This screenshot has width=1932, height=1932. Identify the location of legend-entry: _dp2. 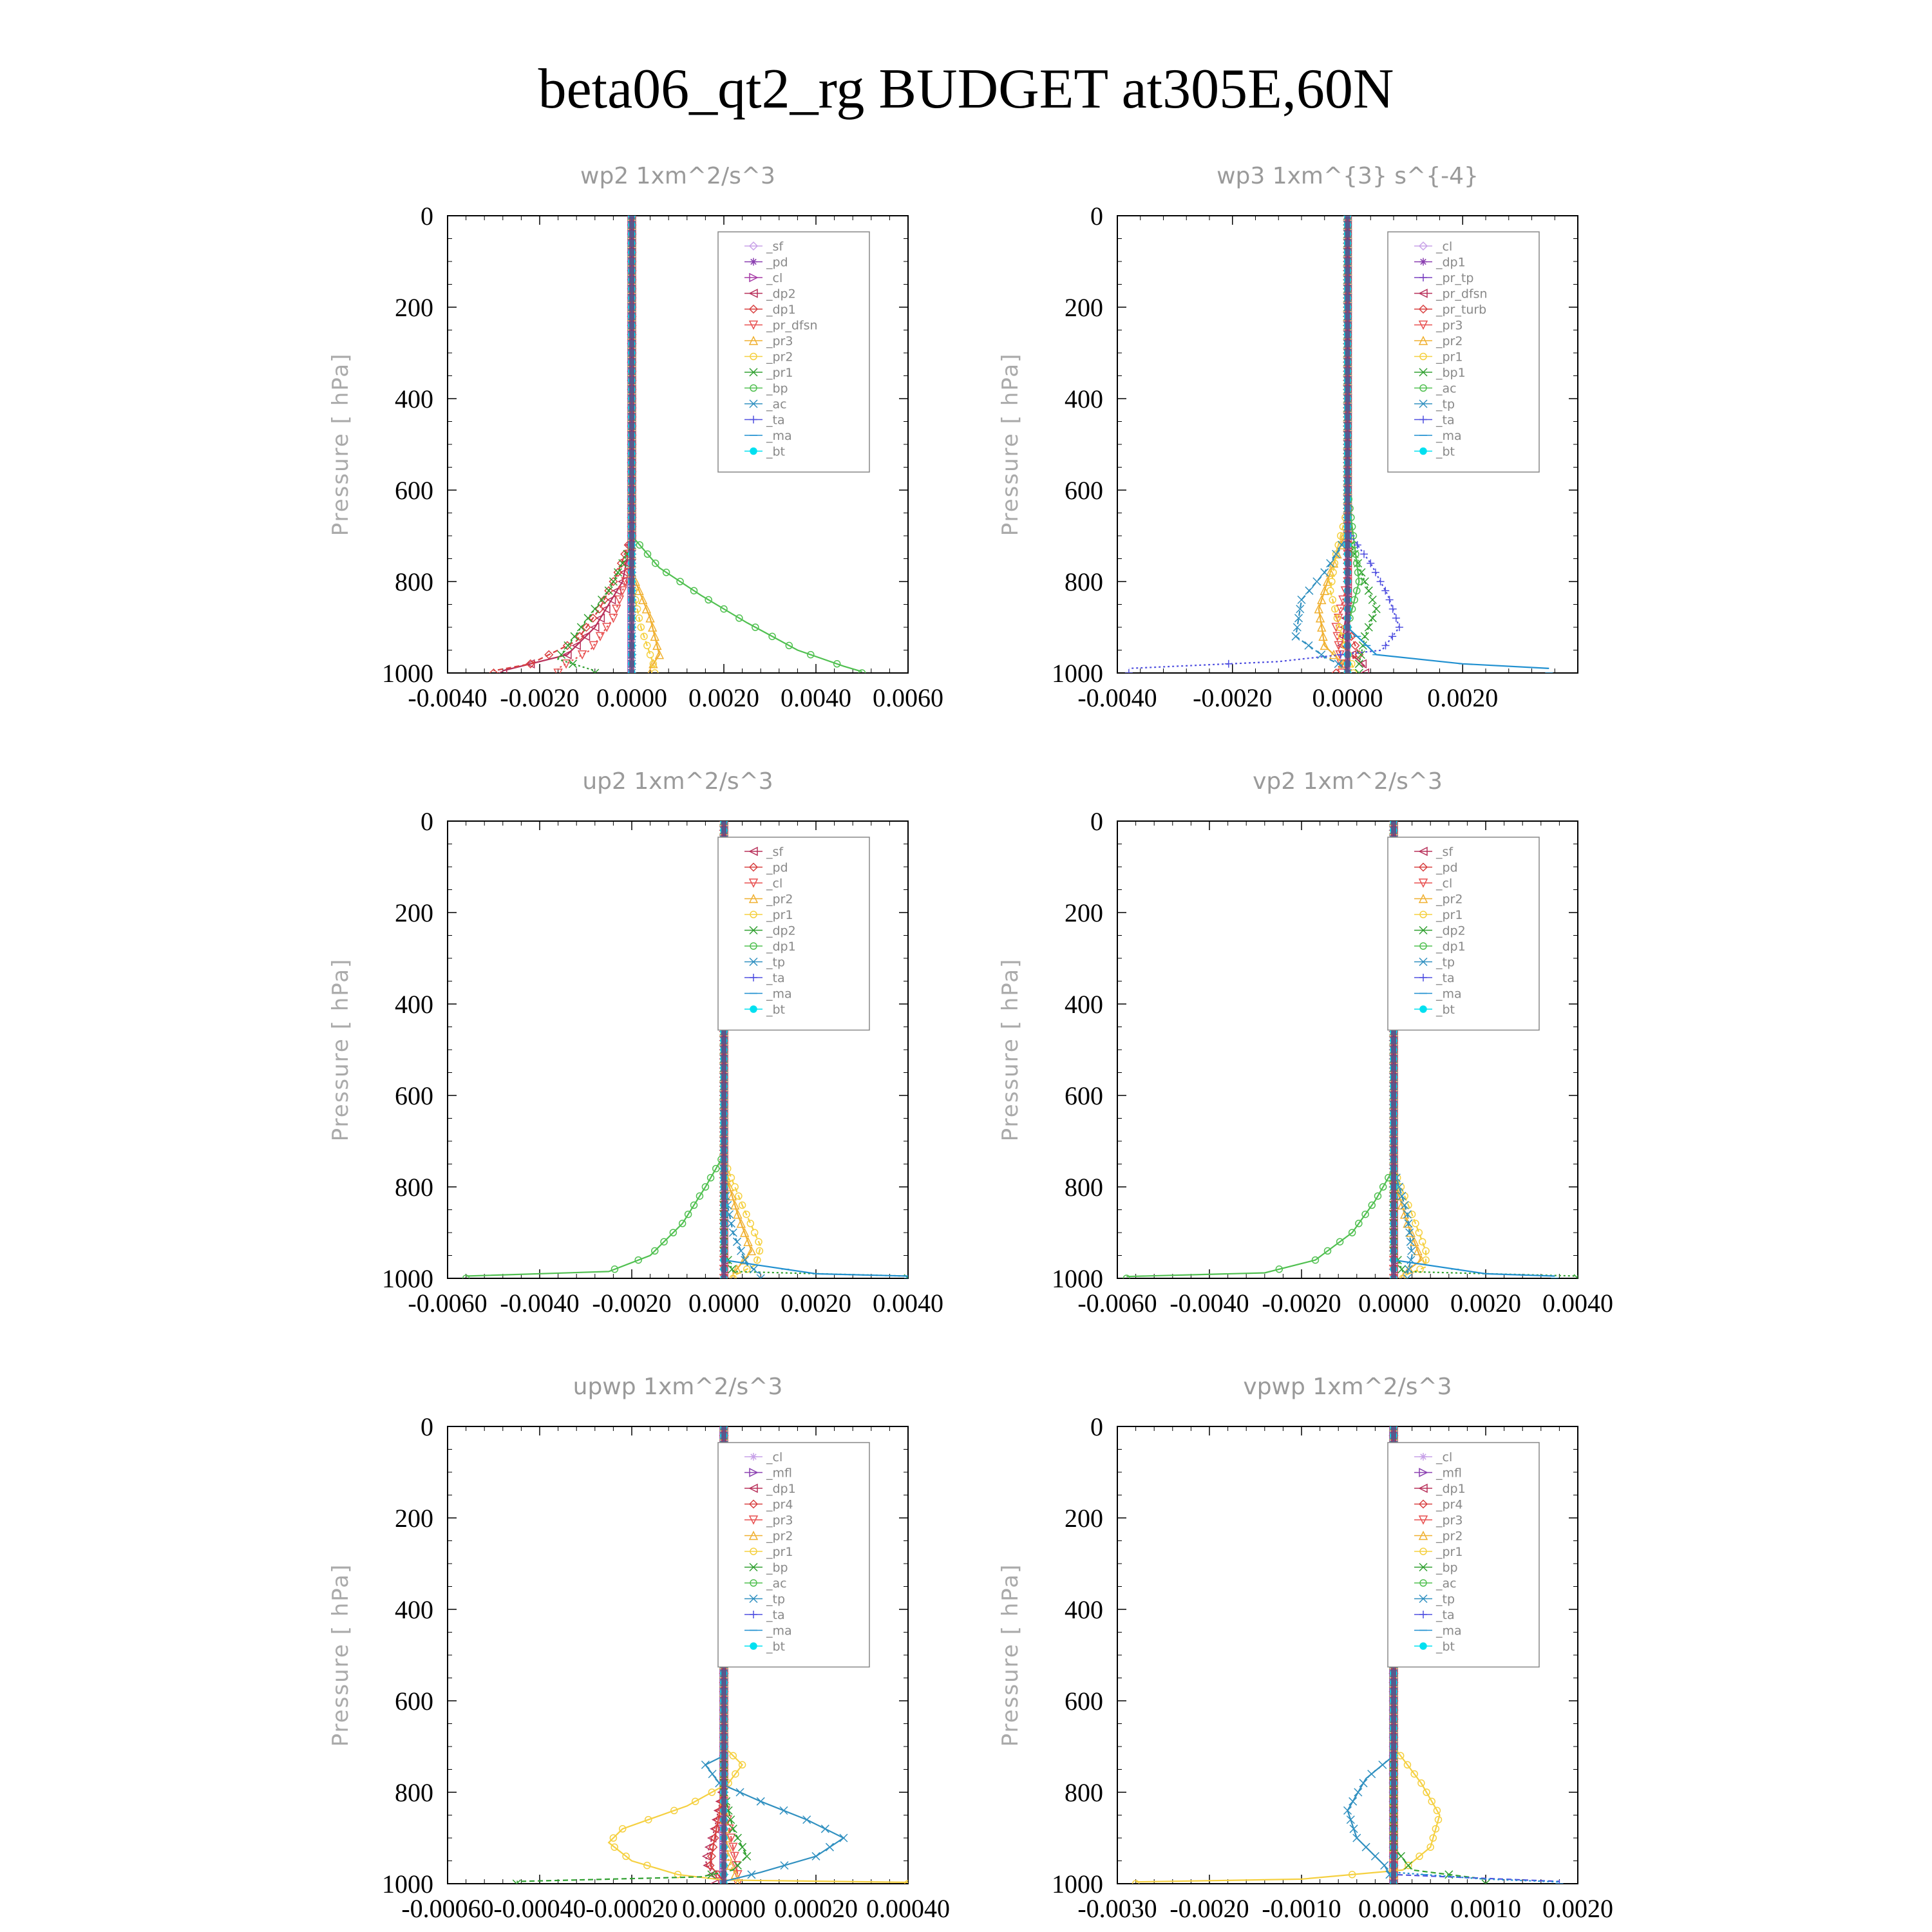
(781, 931).